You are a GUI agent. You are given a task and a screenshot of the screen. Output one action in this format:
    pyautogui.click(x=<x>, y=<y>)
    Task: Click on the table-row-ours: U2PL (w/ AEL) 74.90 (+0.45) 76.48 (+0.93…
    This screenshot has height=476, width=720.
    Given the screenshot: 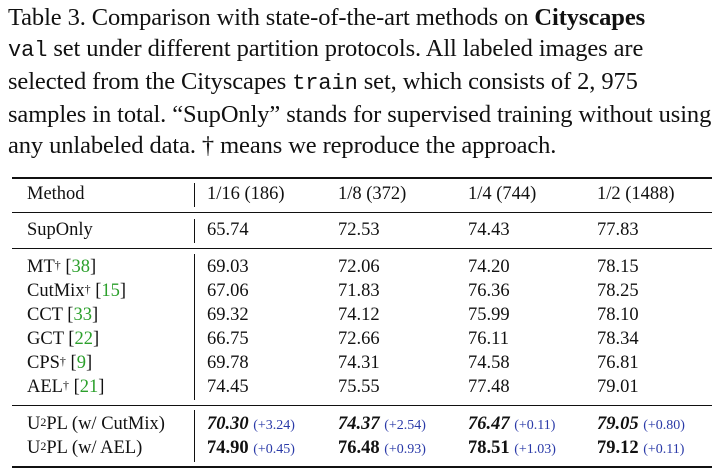 What is the action you would take?
    pyautogui.click(x=360, y=448)
    